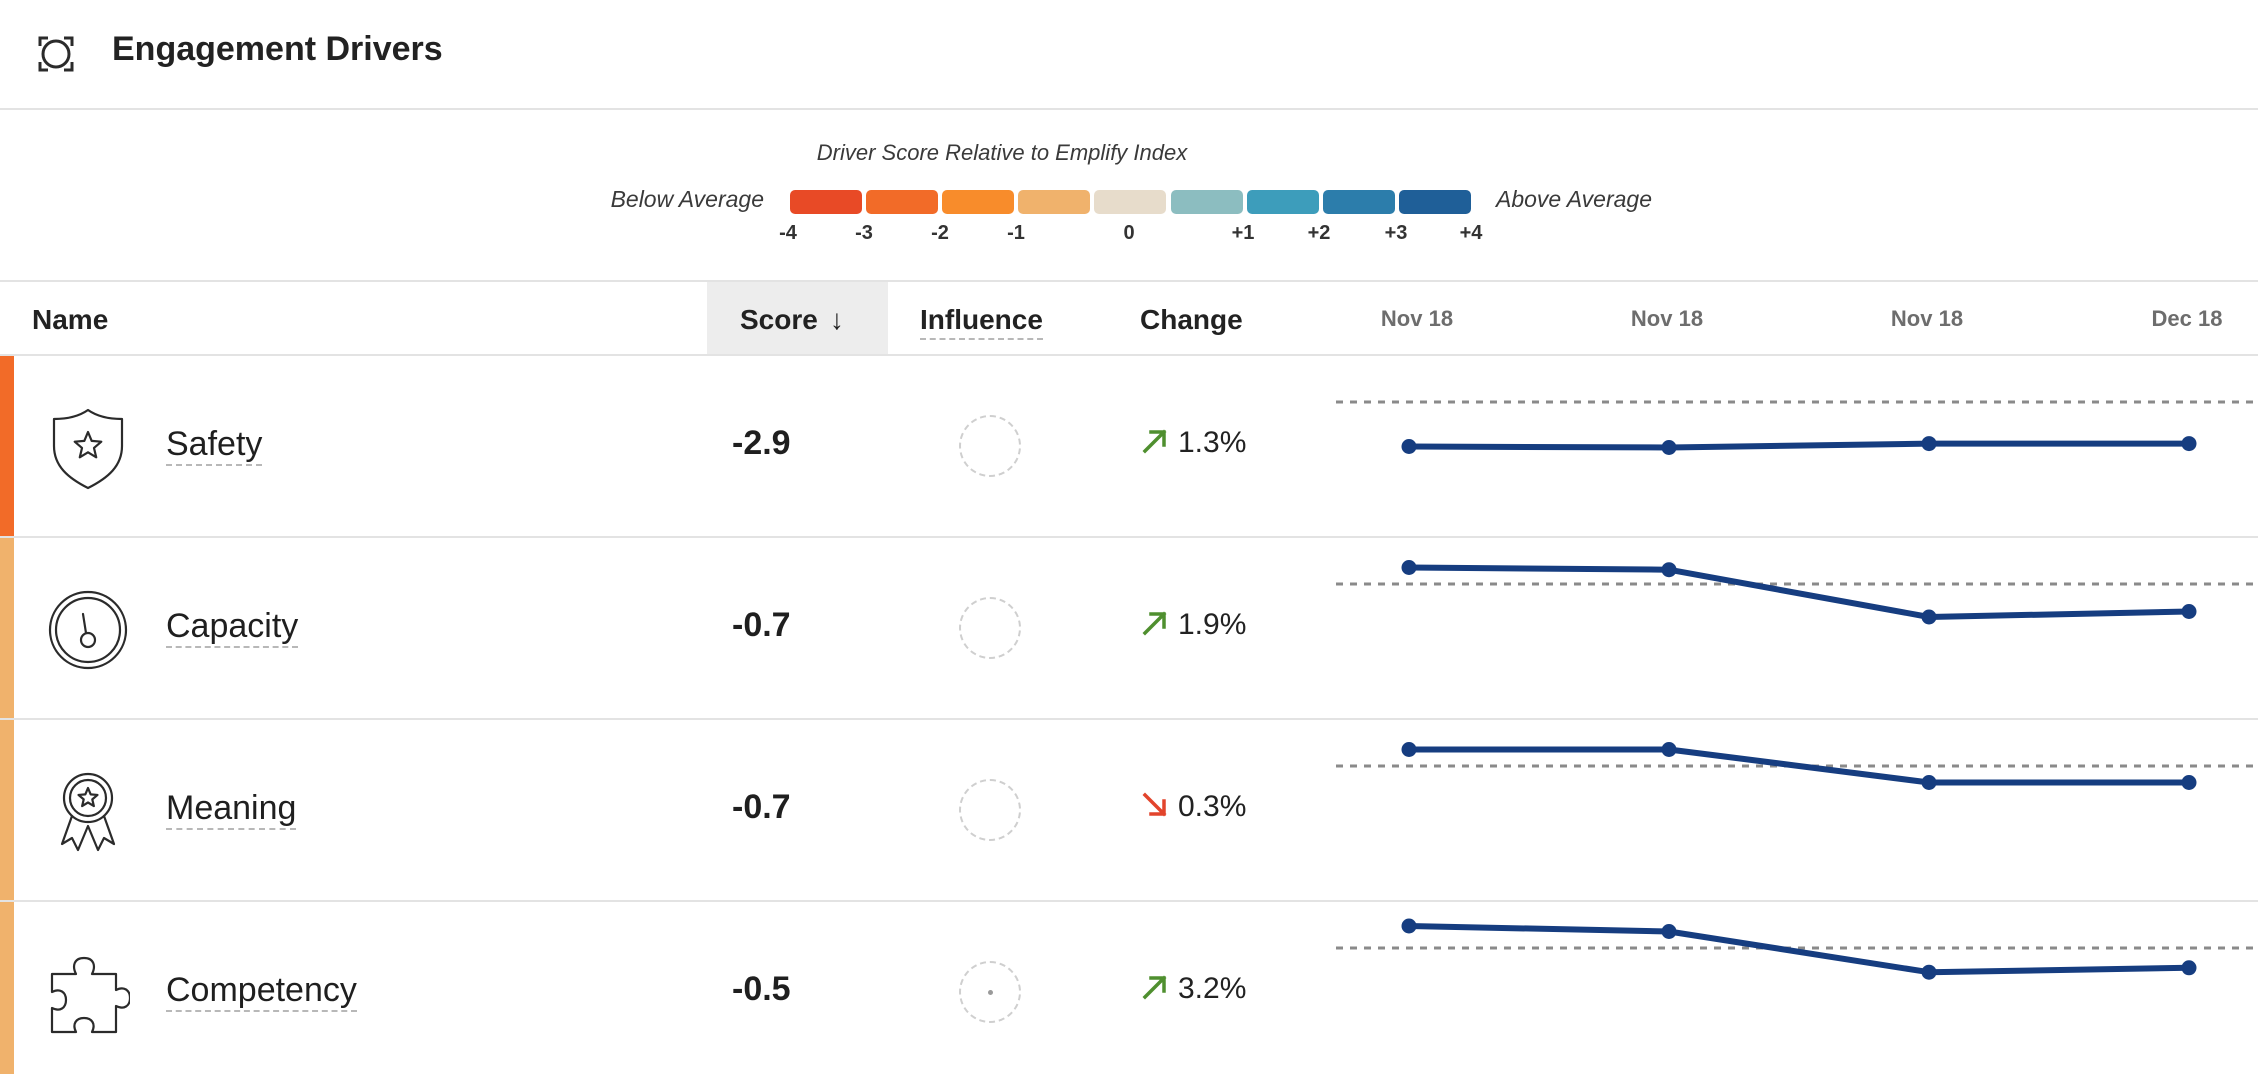  Describe the element at coordinates (1574, 199) in the screenshot. I see `legend-above-average-label: Above Average` at that location.